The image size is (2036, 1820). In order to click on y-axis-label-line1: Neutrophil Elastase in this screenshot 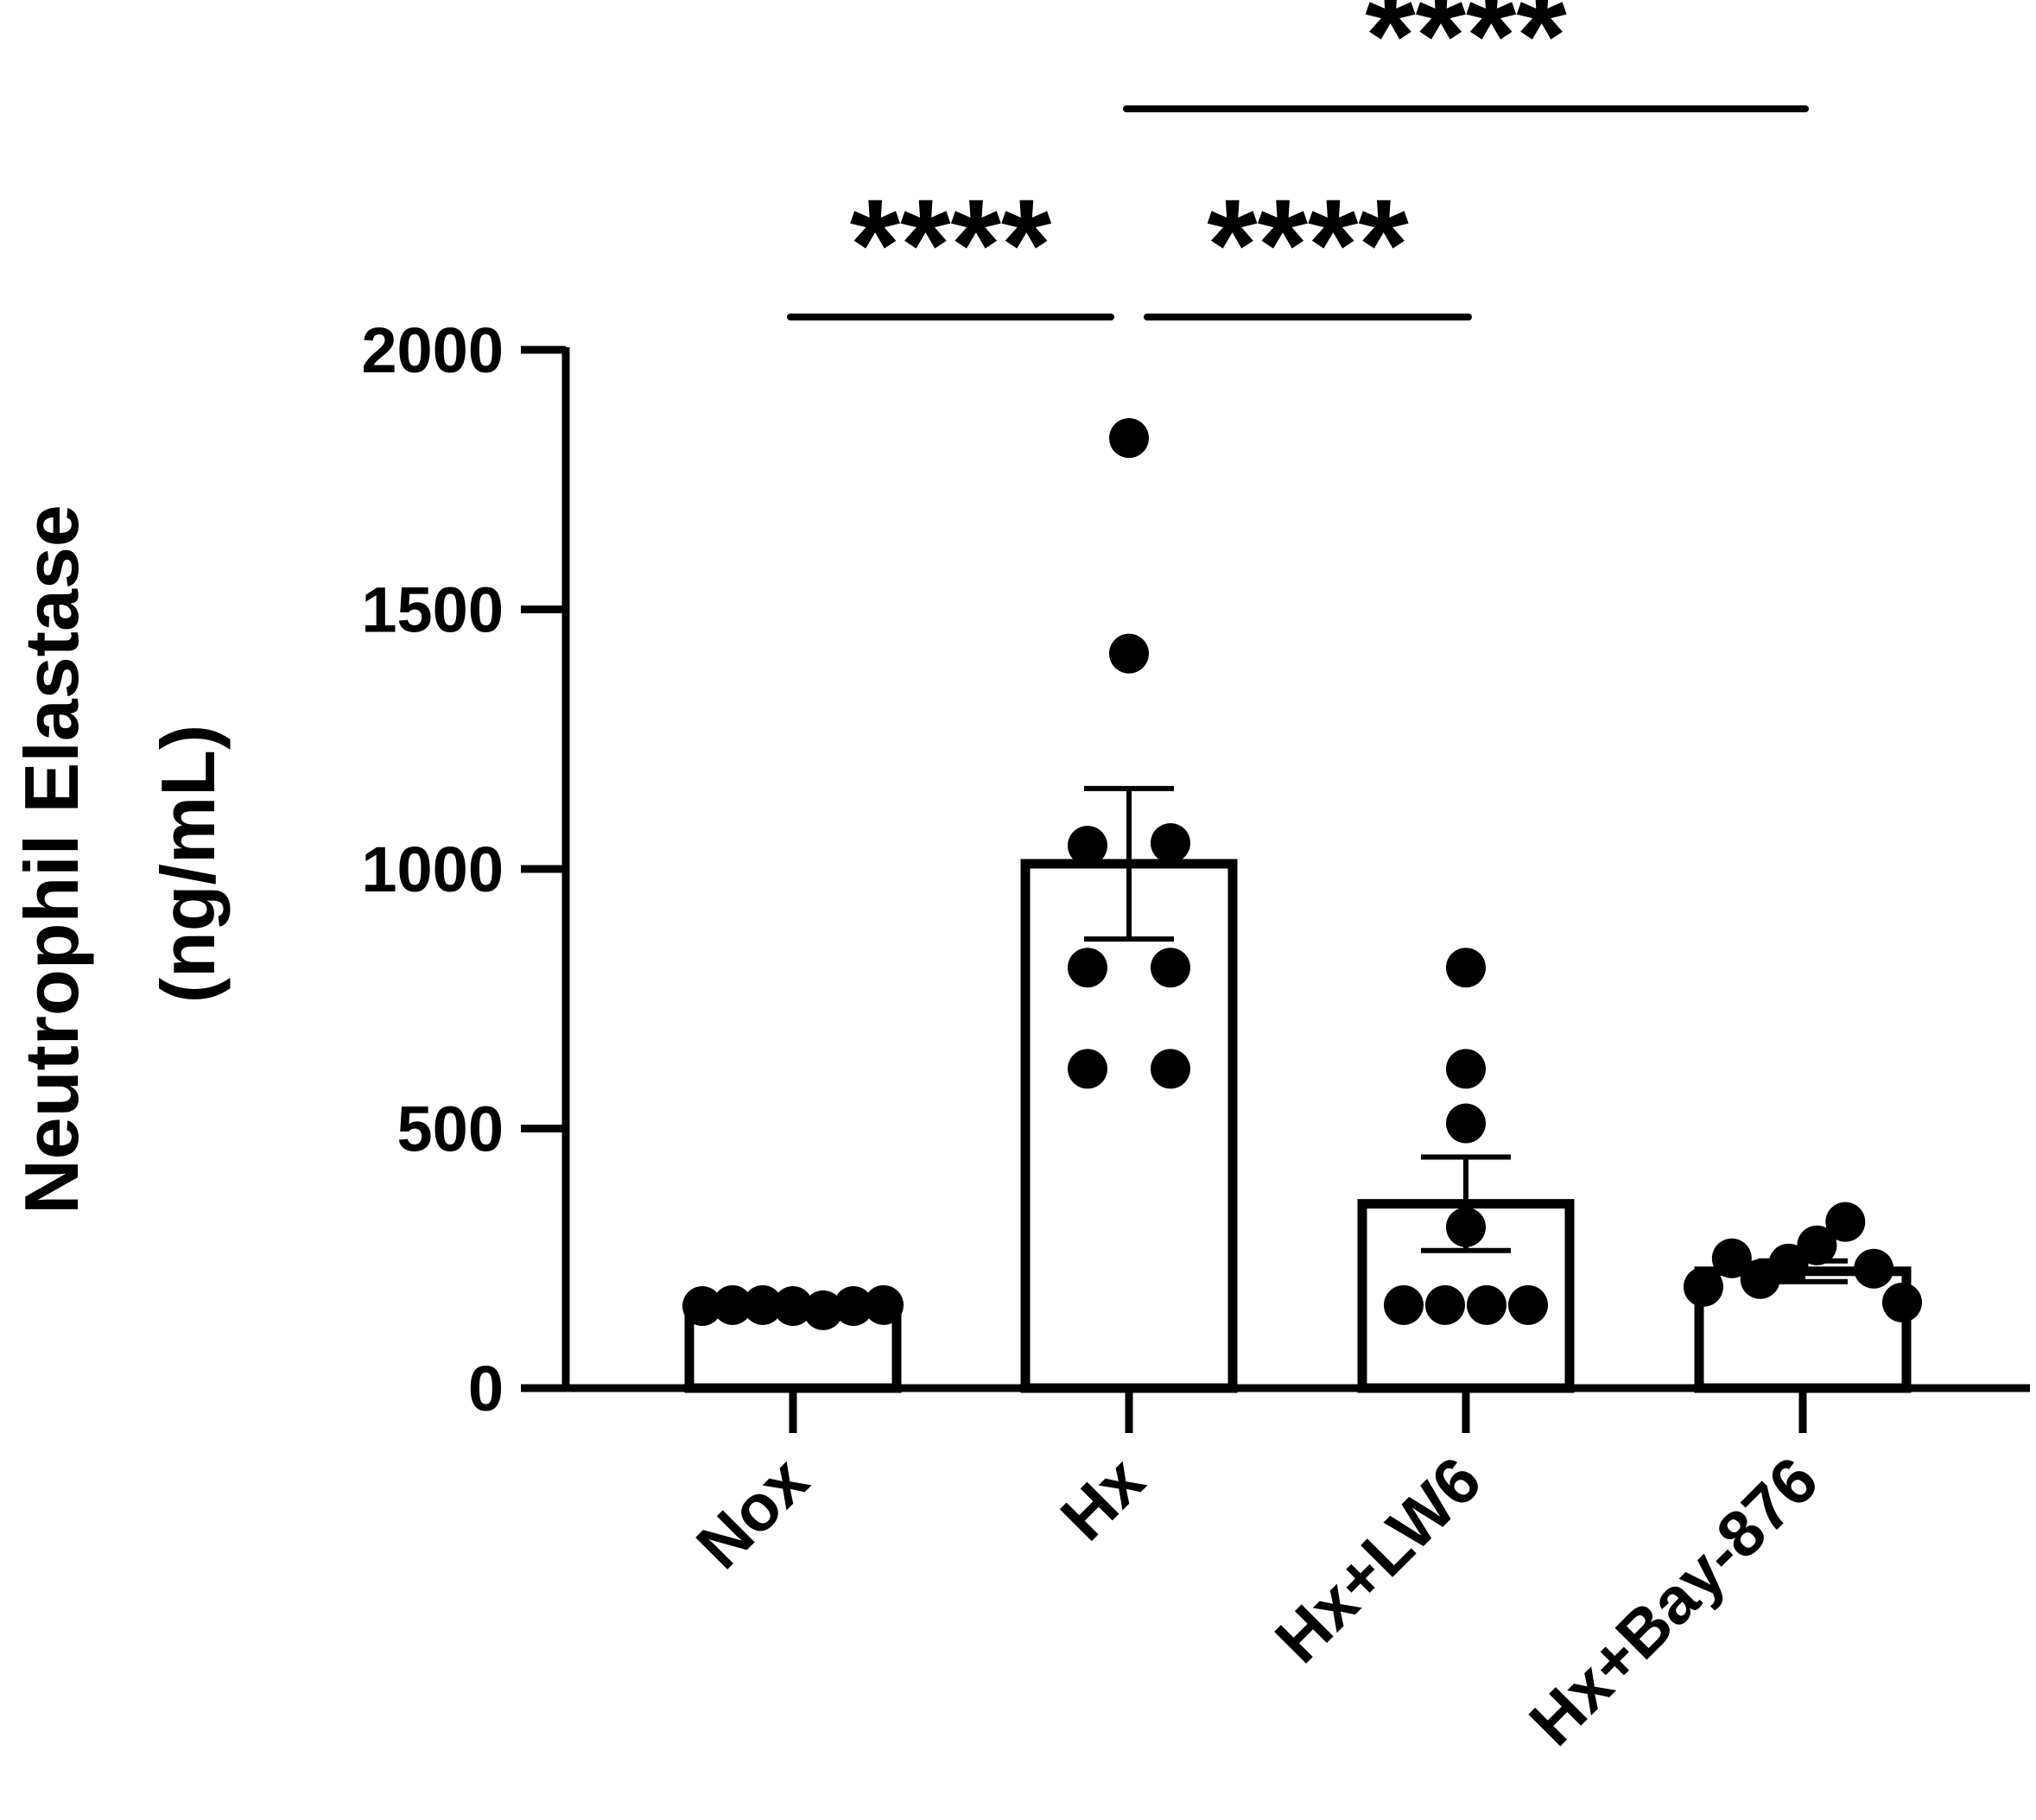, I will do `click(52, 859)`.